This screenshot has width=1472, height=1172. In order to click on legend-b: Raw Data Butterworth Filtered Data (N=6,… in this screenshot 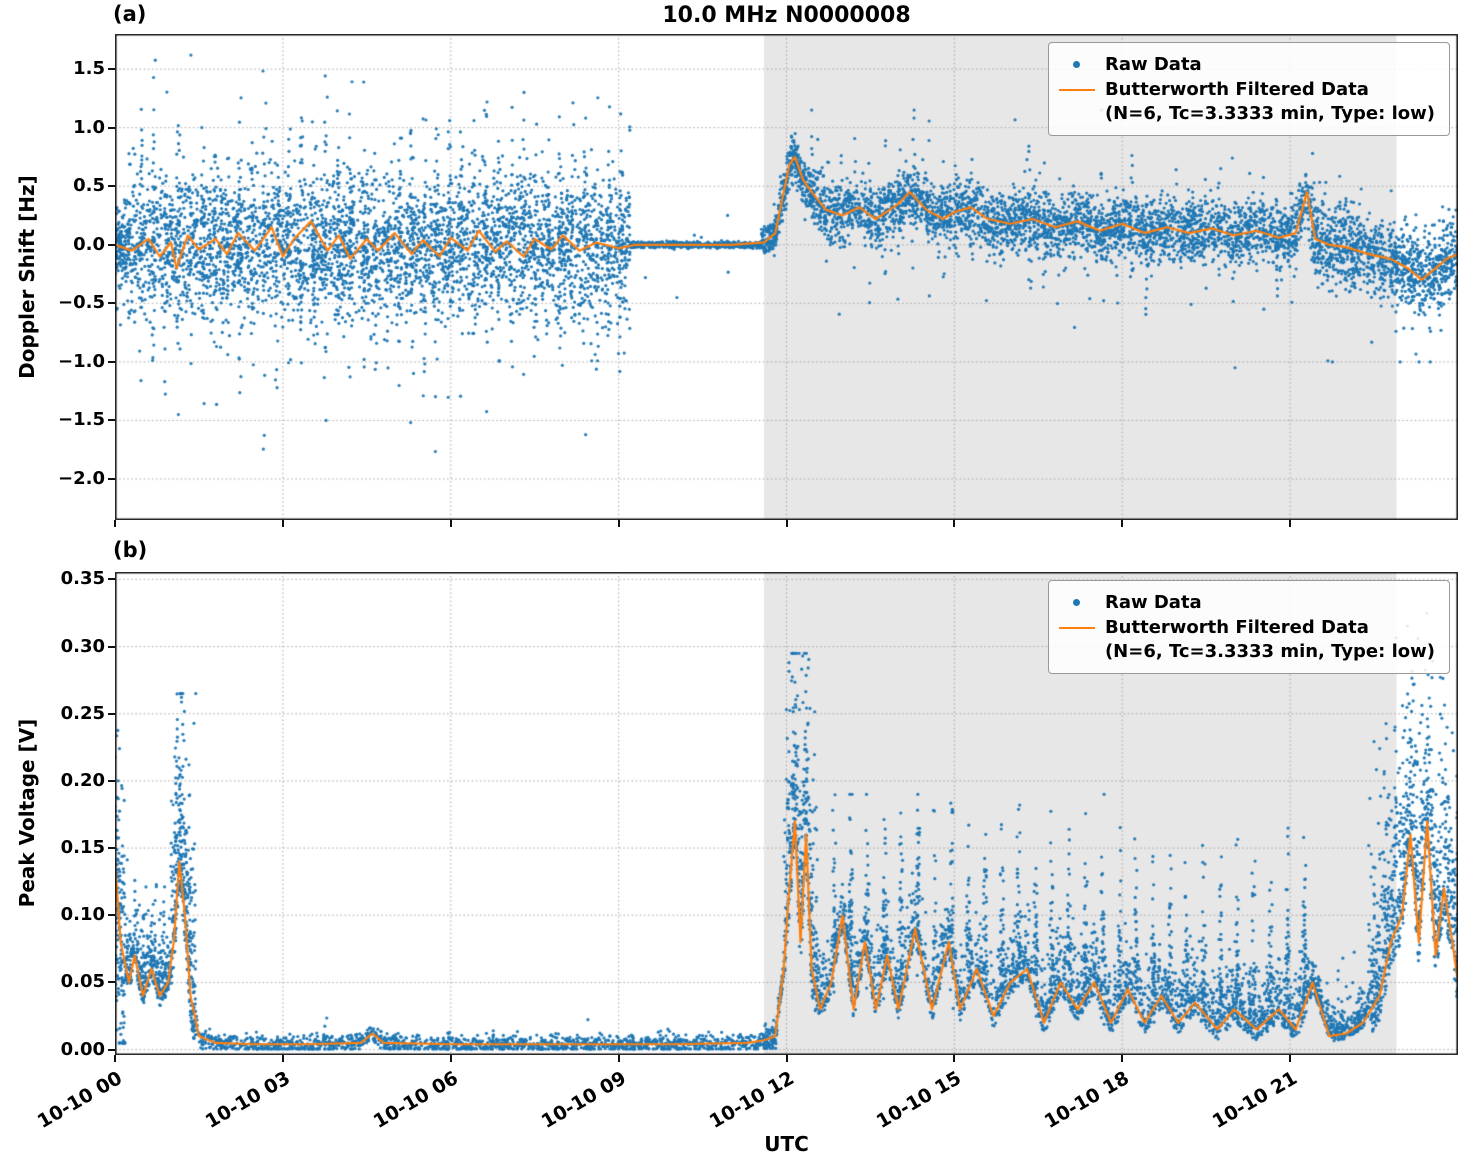, I will do `click(1248, 627)`.